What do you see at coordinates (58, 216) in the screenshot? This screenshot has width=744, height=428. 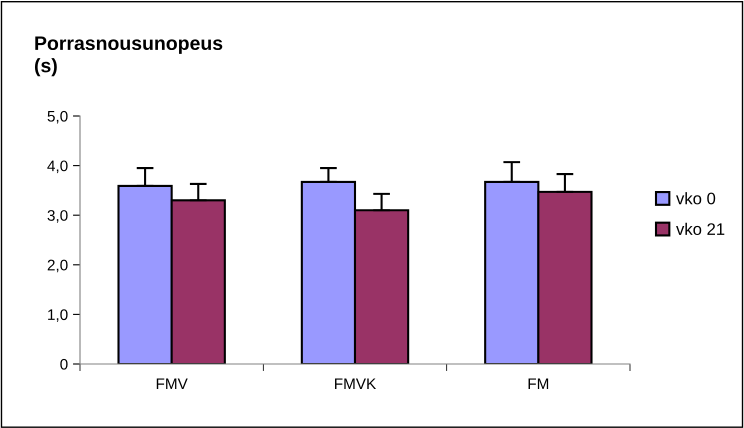 I see `y-tick-label: 3,0` at bounding box center [58, 216].